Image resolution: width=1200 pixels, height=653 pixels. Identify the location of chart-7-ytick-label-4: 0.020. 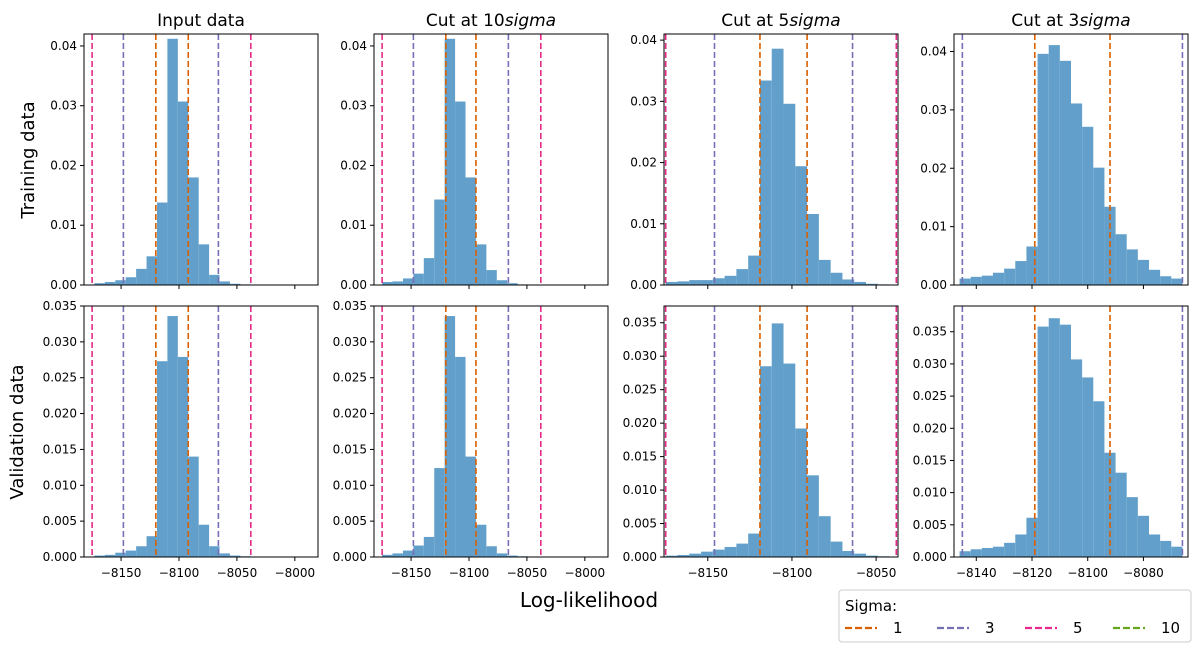
(930, 428).